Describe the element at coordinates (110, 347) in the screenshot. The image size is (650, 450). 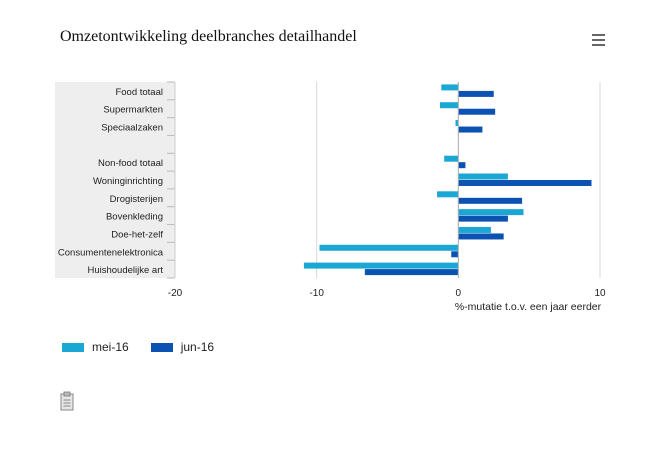
I see `legend-label-mei: mei-16` at that location.